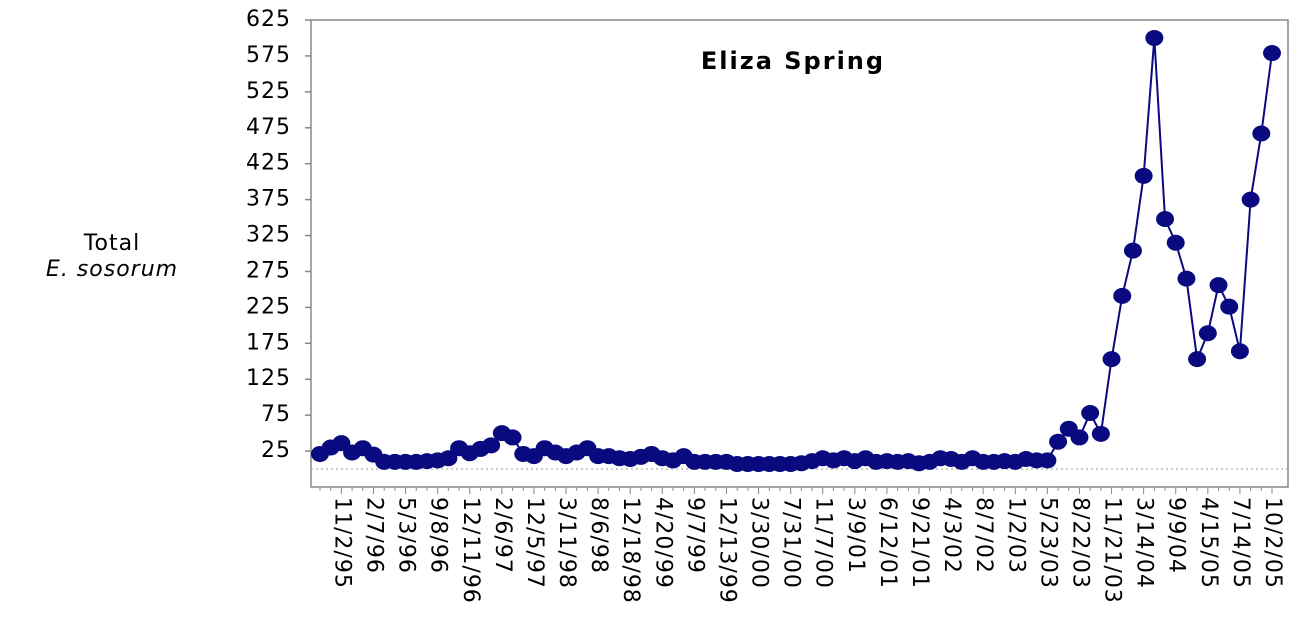 The width and height of the screenshot is (1301, 621). I want to click on x-tick-label: 5/23/03, so click(1047, 543).